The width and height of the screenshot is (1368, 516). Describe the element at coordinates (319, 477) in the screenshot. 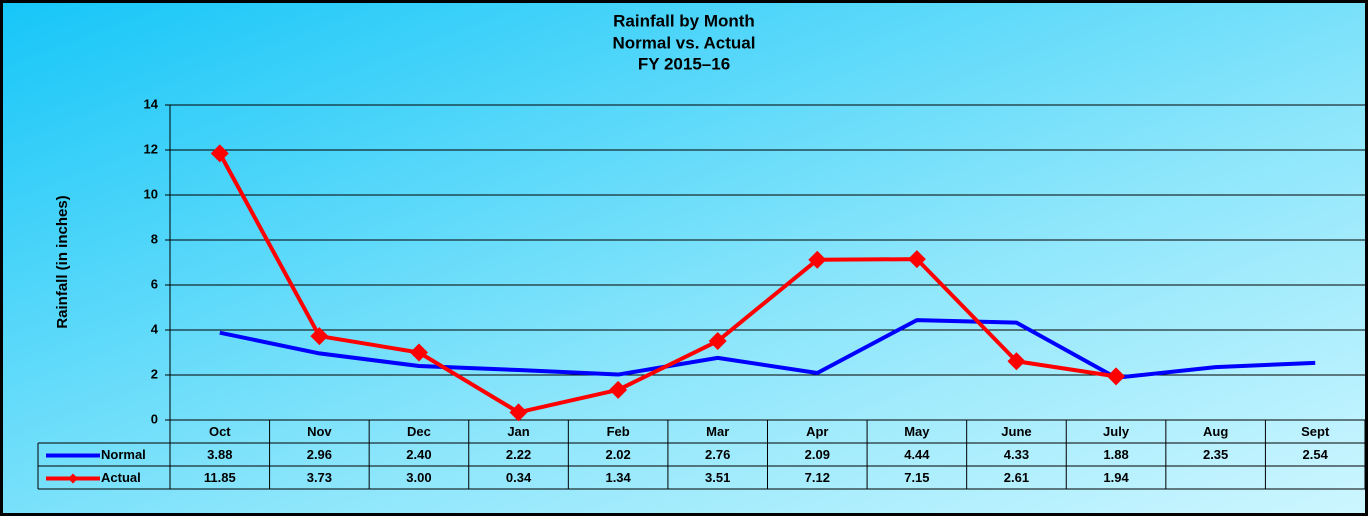

I see `data-table-value: 3.73` at that location.